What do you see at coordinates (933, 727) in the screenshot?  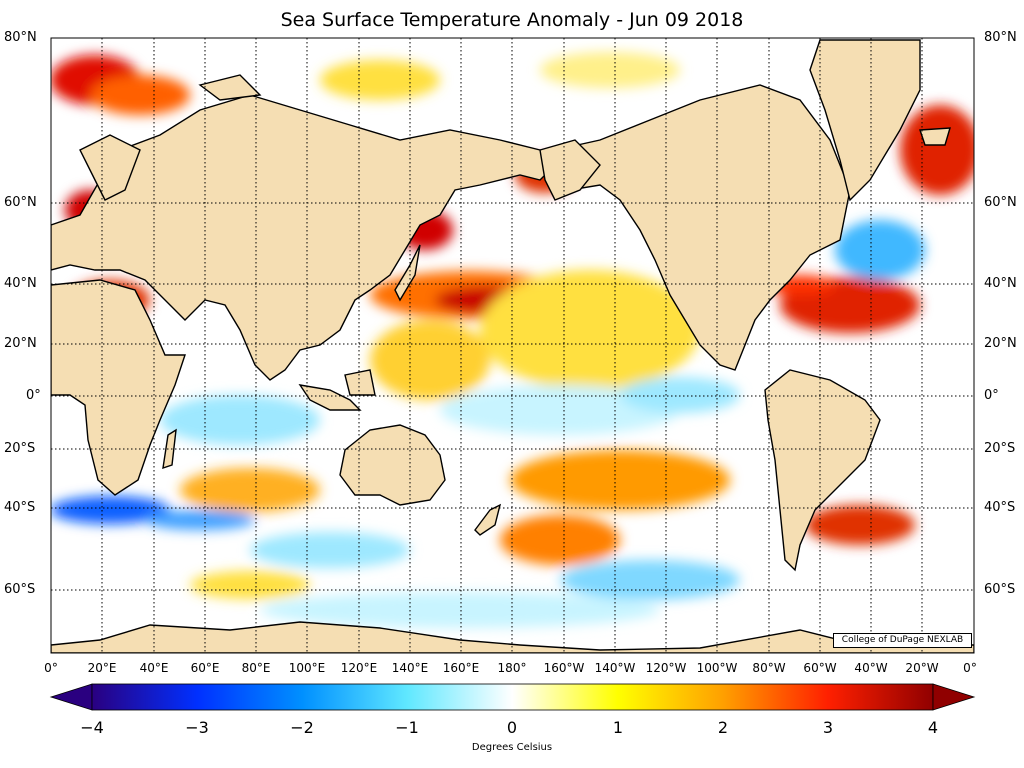 I see `colorbar-tick: 4` at bounding box center [933, 727].